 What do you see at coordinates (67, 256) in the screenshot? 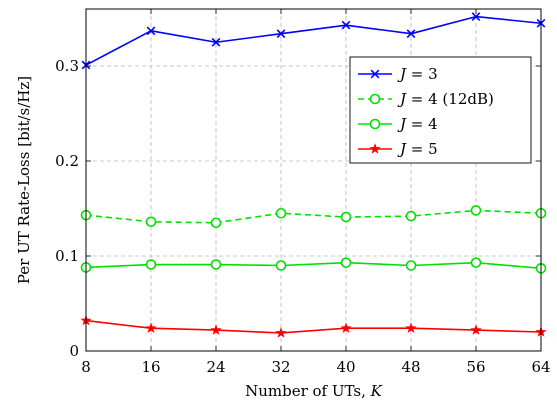
I see `y-tick-label: 0.1` at bounding box center [67, 256].